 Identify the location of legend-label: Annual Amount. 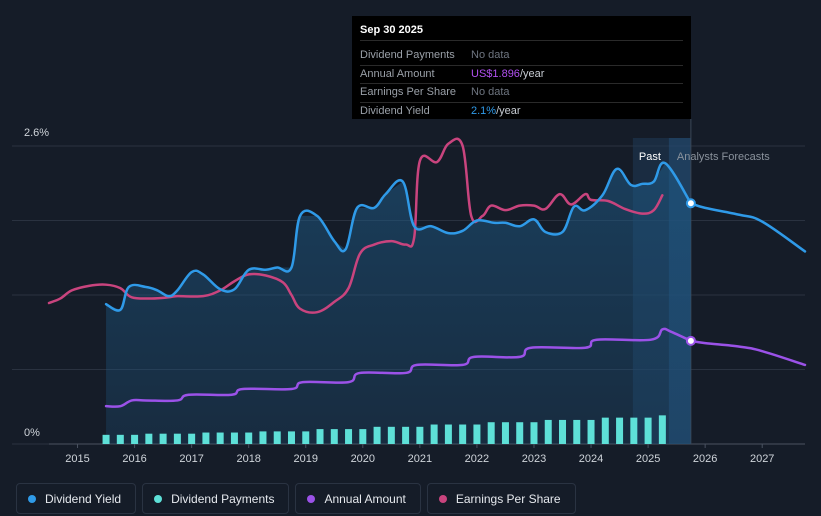
(365, 498).